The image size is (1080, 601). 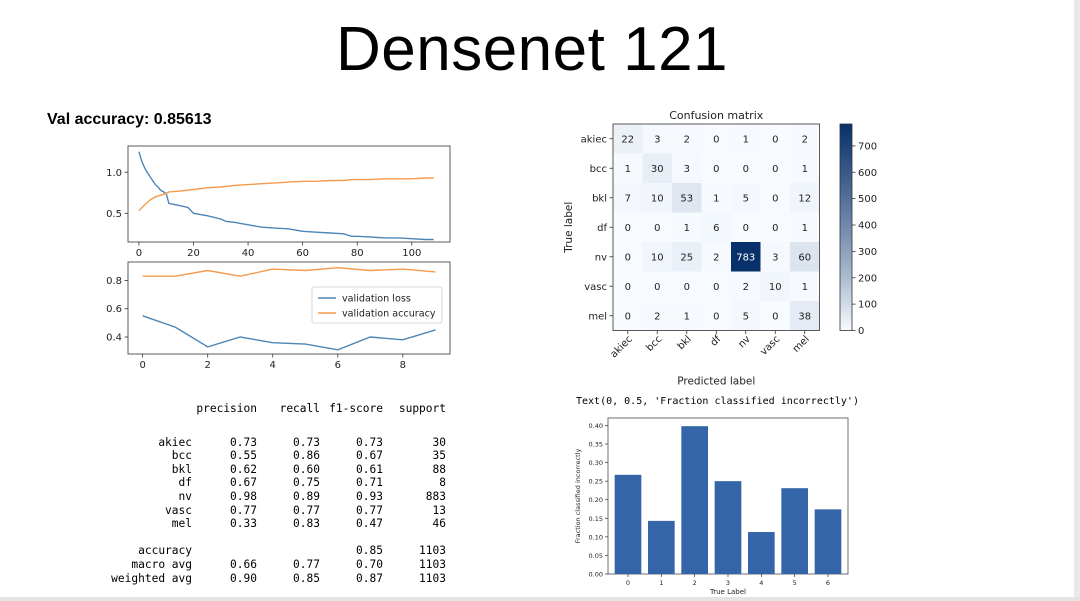 What do you see at coordinates (369, 469) in the screenshot?
I see `report-cell: 0.61` at bounding box center [369, 469].